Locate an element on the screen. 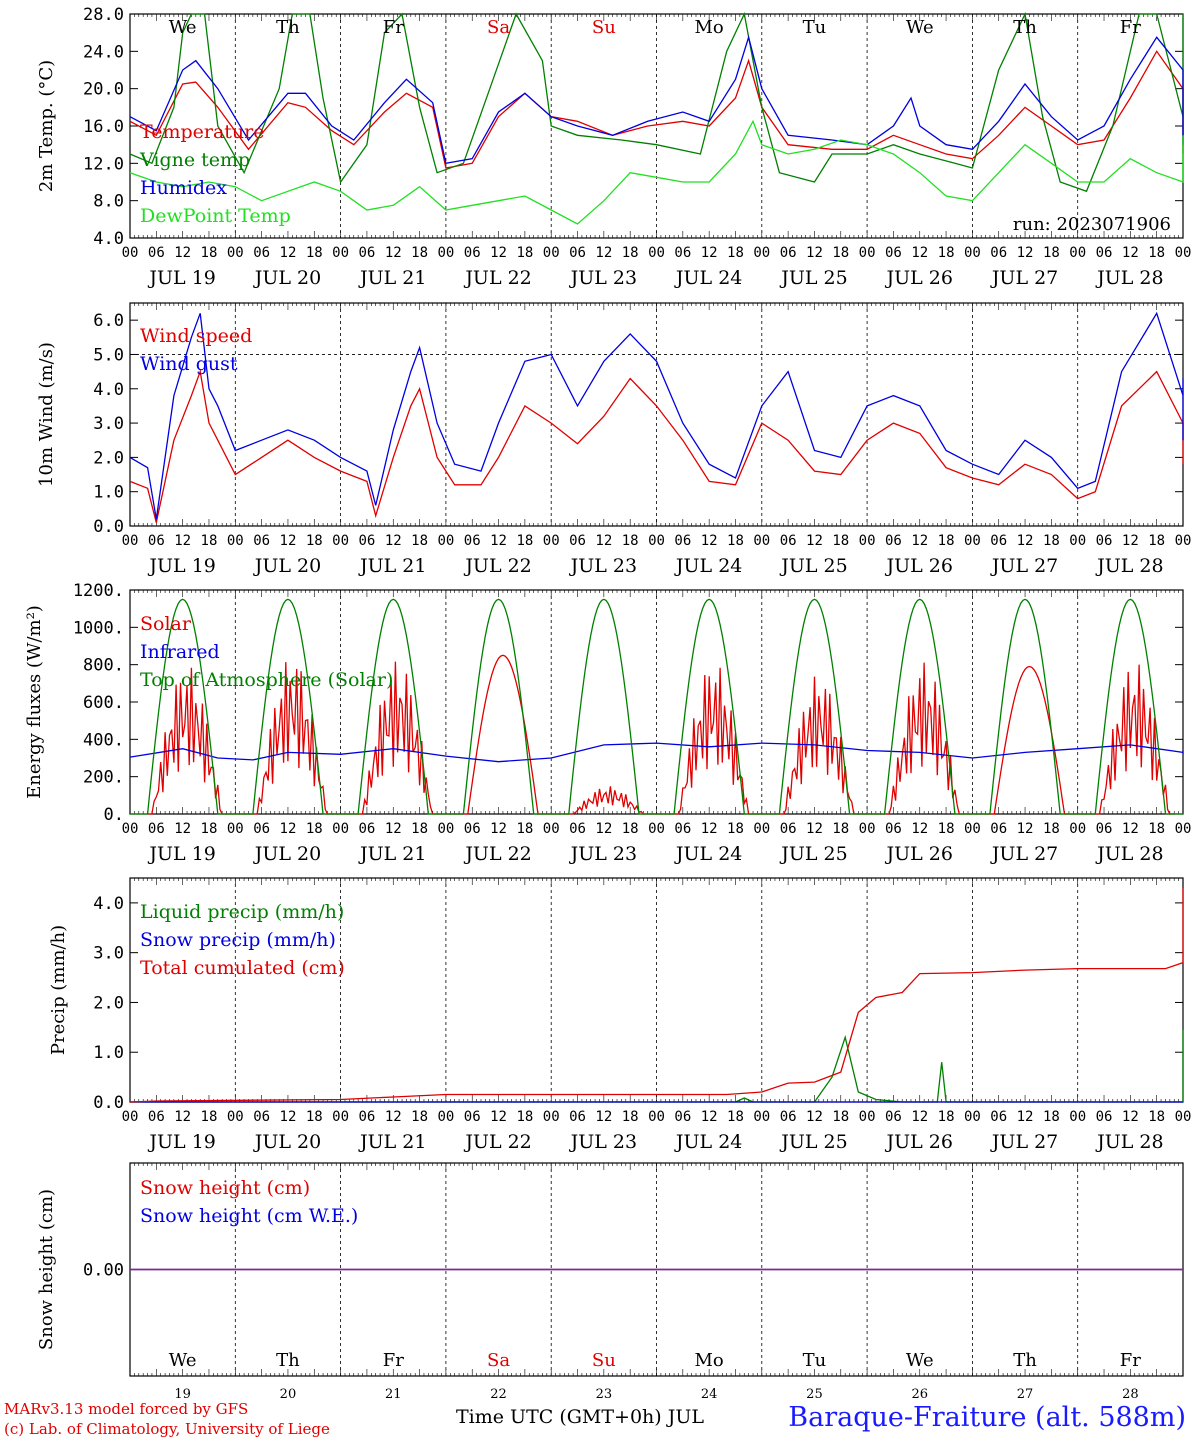  legend-entry: Wind speed is located at coordinates (196, 336).